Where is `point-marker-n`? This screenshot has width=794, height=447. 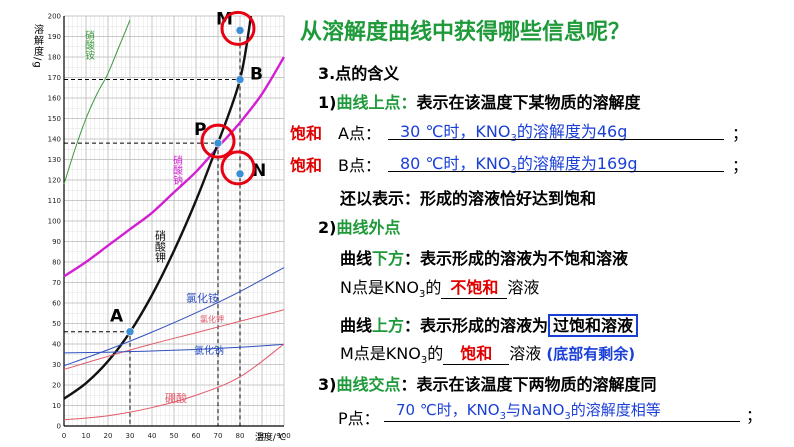 point-marker-n is located at coordinates (240, 174).